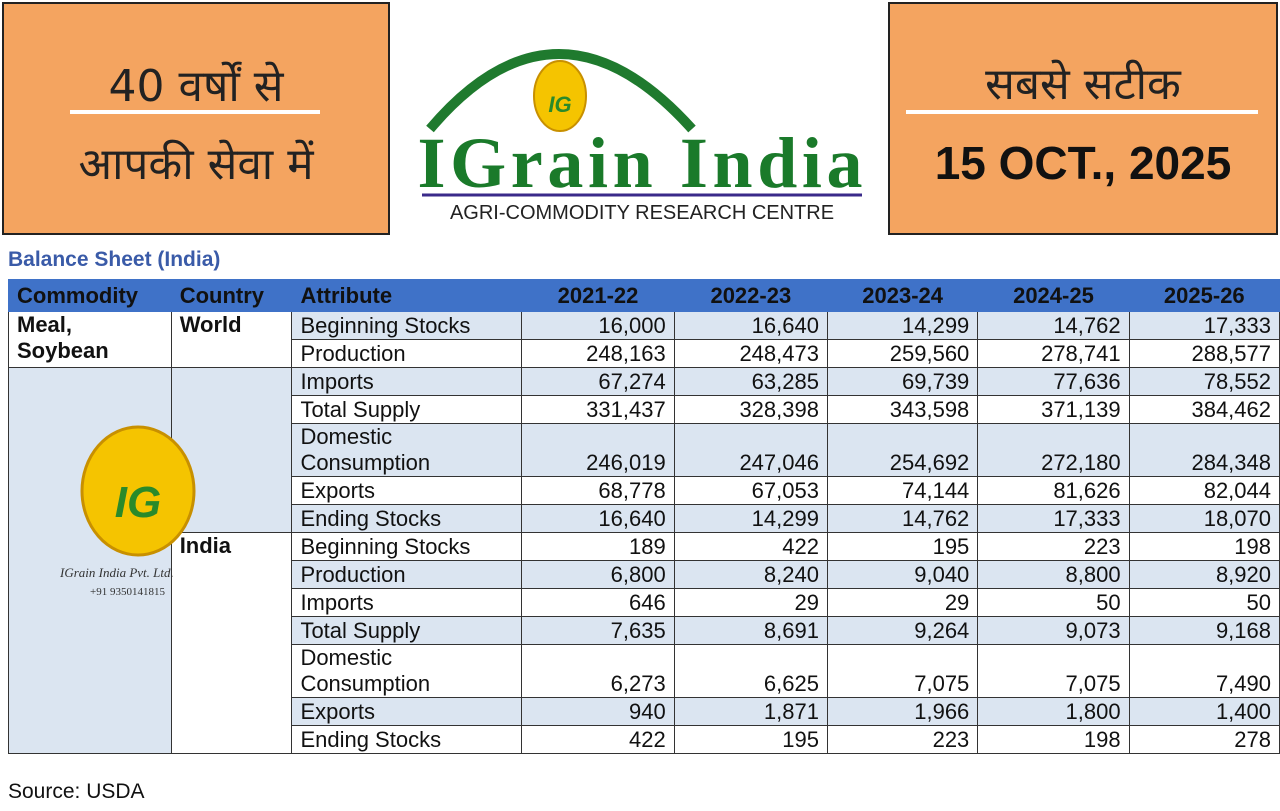 The image size is (1280, 811). Describe the element at coordinates (231, 295) in the screenshot. I see `column-header: Country` at that location.